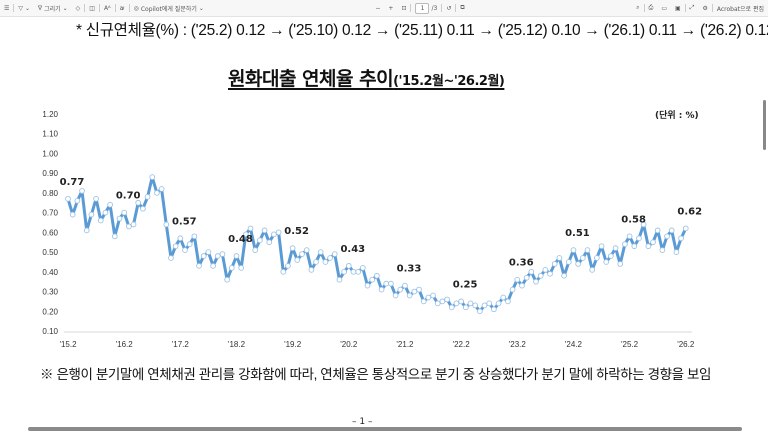 The width and height of the screenshot is (768, 432). Describe the element at coordinates (92, 8) in the screenshot. I see `page-view-button: ◫` at that location.